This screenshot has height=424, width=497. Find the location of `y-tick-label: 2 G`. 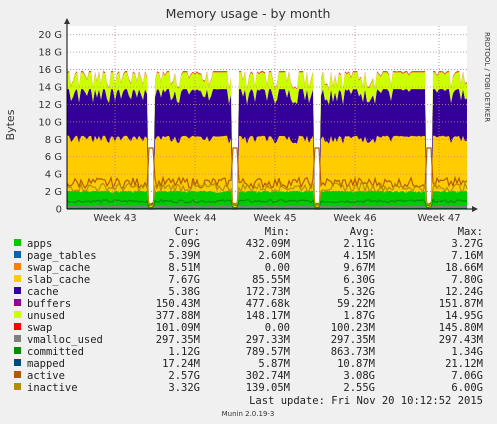

y-tick-label: 2 G is located at coordinates (53, 192).